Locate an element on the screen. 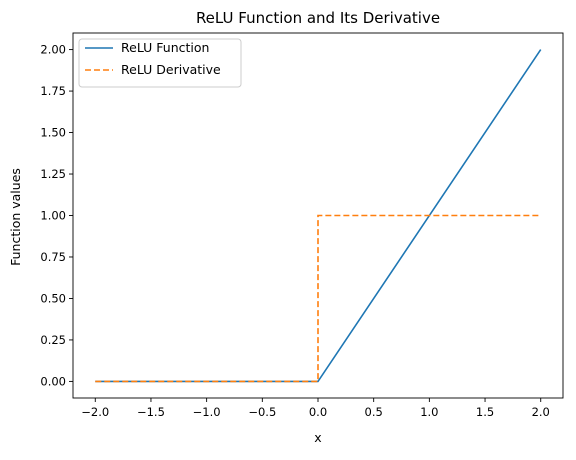 This screenshot has height=460, width=576. y-tick-label: 1.00 is located at coordinates (53, 216).